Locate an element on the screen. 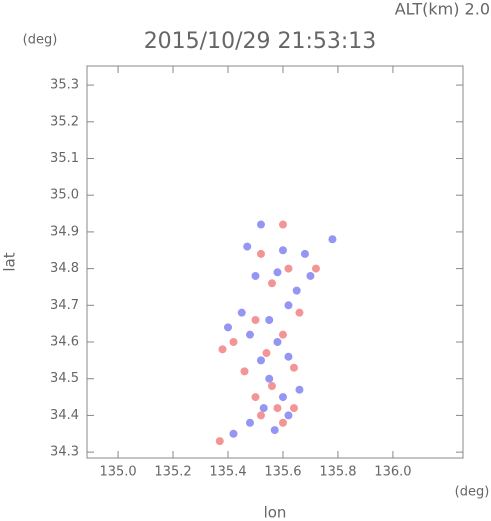 Image resolution: width=491 pixels, height=521 pixels. x-tick-label: 135.0 is located at coordinates (117, 472).